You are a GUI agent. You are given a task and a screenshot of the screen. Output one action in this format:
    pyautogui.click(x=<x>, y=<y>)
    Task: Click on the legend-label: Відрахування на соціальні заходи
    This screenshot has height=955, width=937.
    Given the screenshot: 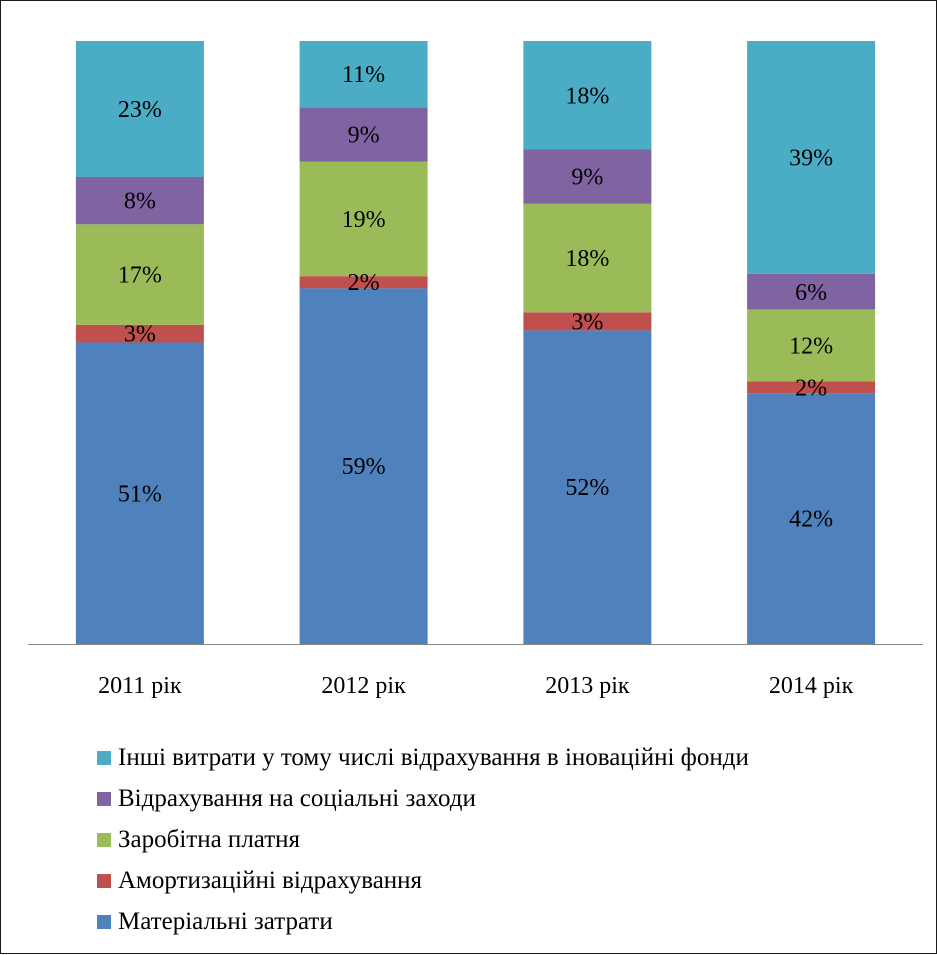 What is the action you would take?
    pyautogui.click(x=297, y=798)
    